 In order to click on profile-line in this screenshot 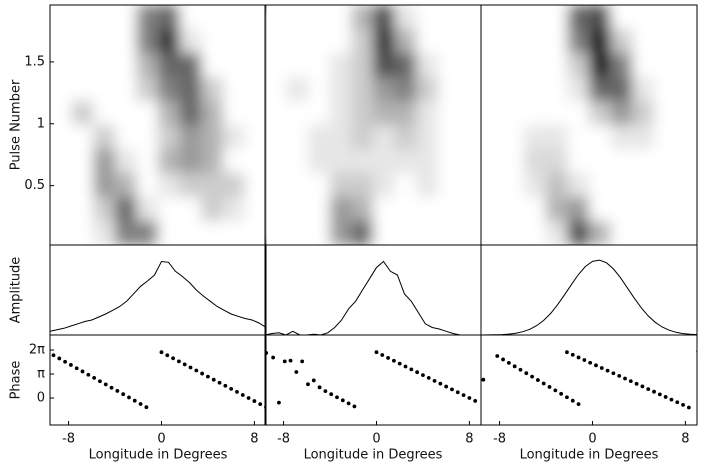, I will do `click(158, 296)`.